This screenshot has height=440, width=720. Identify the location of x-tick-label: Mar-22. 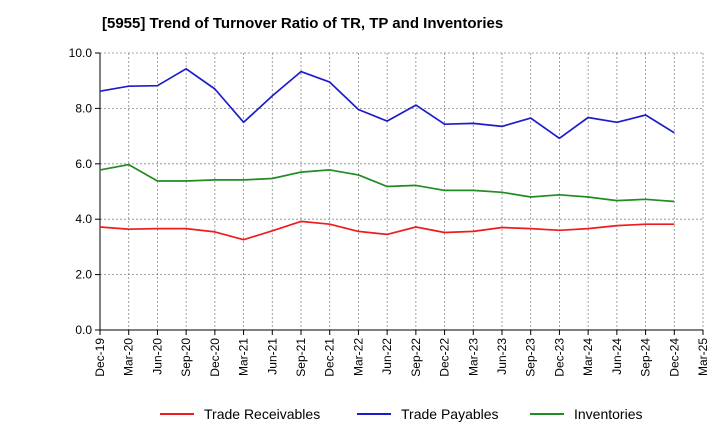
(358, 357).